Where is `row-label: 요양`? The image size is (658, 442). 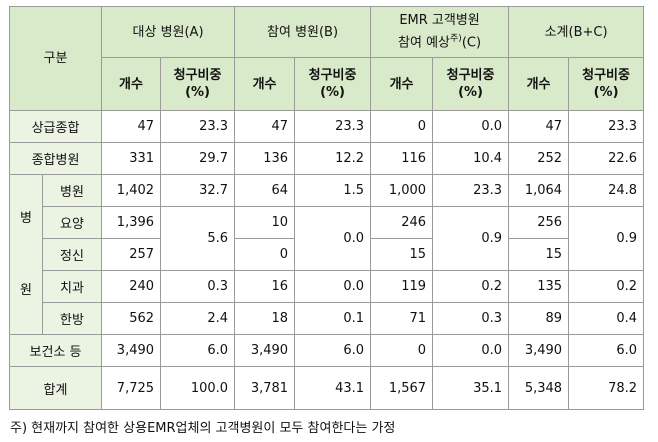
row-label: 요양 is located at coordinates (72, 222).